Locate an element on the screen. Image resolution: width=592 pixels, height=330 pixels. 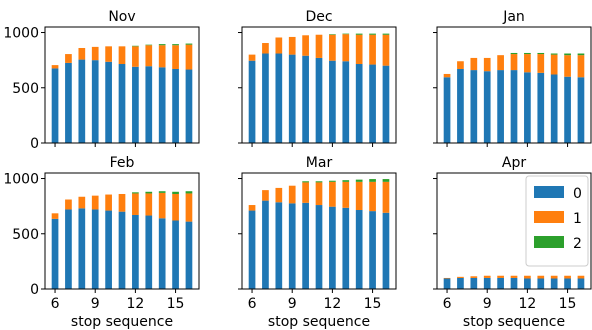
legend: 0 1 2 is located at coordinates (557, 221).